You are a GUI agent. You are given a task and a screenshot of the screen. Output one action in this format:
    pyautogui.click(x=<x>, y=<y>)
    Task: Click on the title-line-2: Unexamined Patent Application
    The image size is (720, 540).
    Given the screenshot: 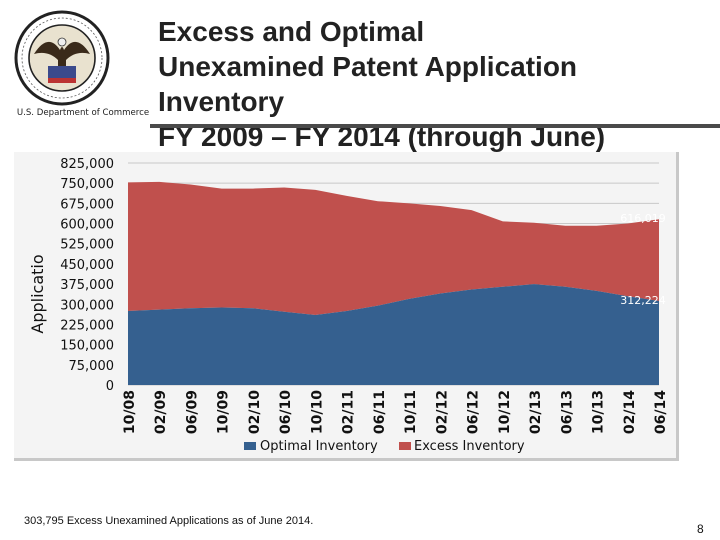 What is the action you would take?
    pyautogui.click(x=368, y=66)
    